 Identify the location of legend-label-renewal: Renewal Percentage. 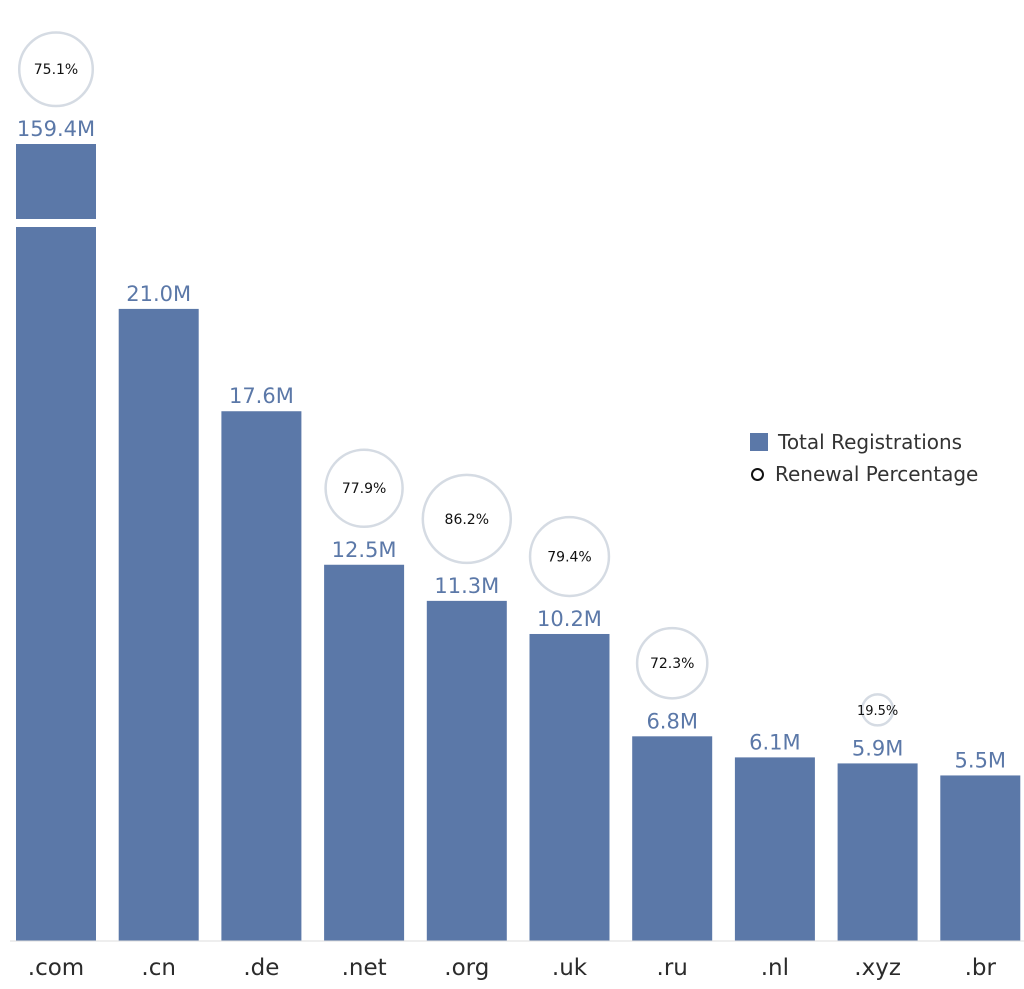
(877, 474).